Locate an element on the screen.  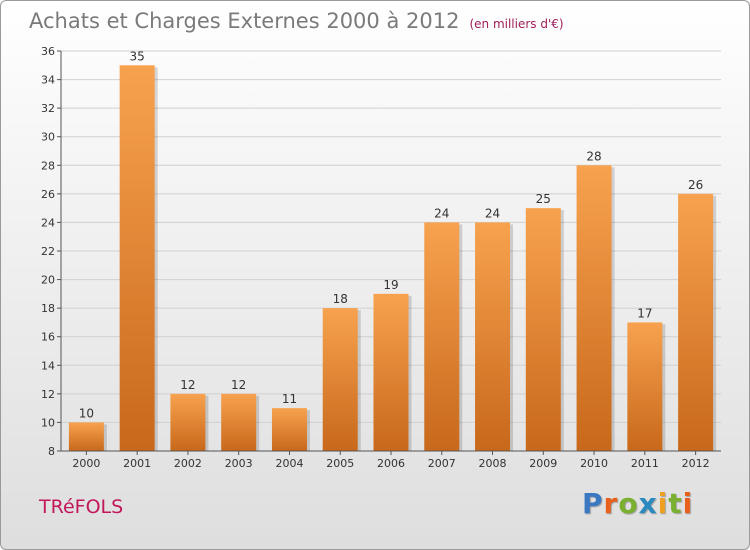
bar-2000 is located at coordinates (86, 436).